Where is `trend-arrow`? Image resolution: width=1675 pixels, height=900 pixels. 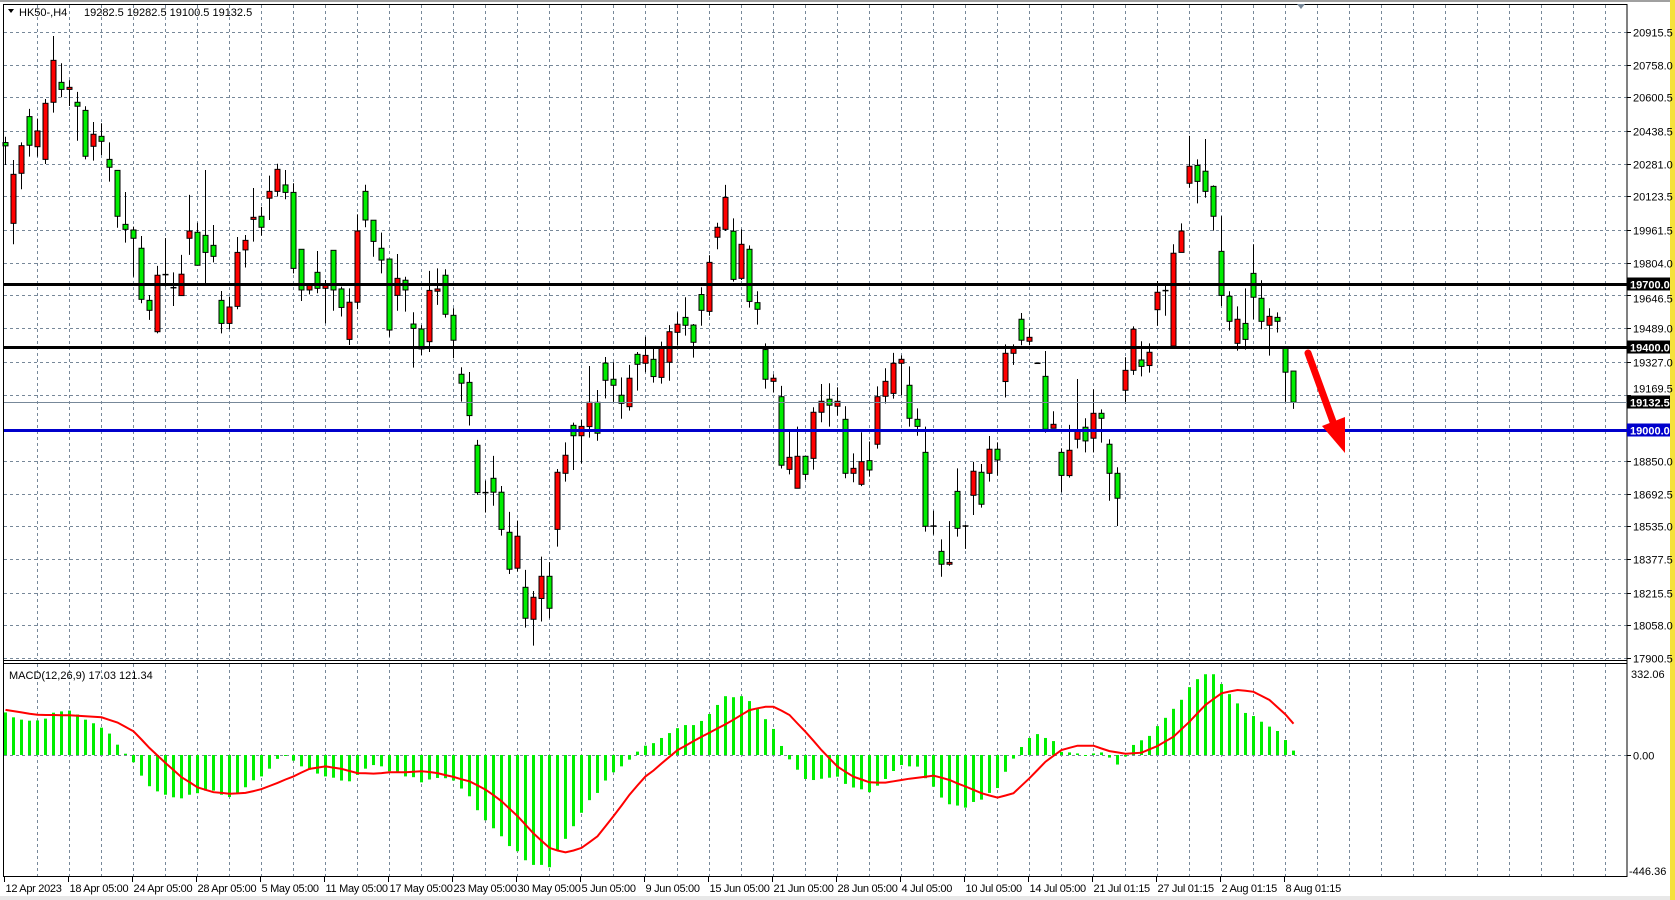 trend-arrow is located at coordinates (1324, 401).